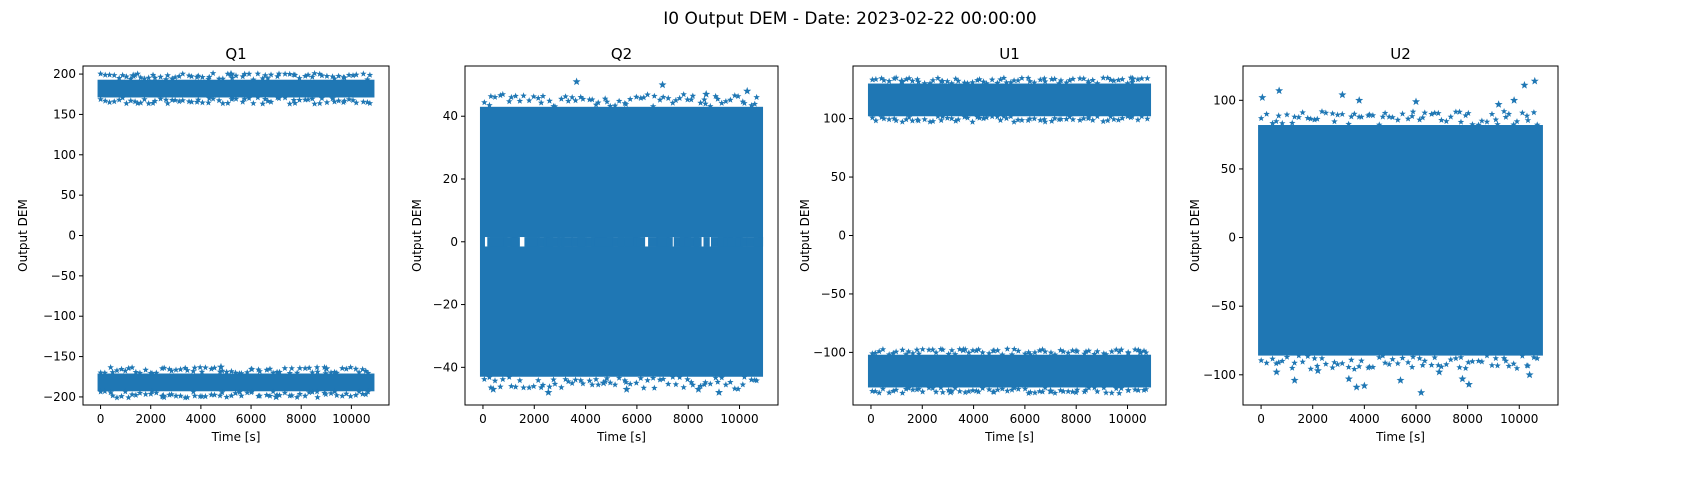 The image size is (1700, 500). What do you see at coordinates (1009, 437) in the screenshot?
I see `x-axis-label: Time [s]` at bounding box center [1009, 437].